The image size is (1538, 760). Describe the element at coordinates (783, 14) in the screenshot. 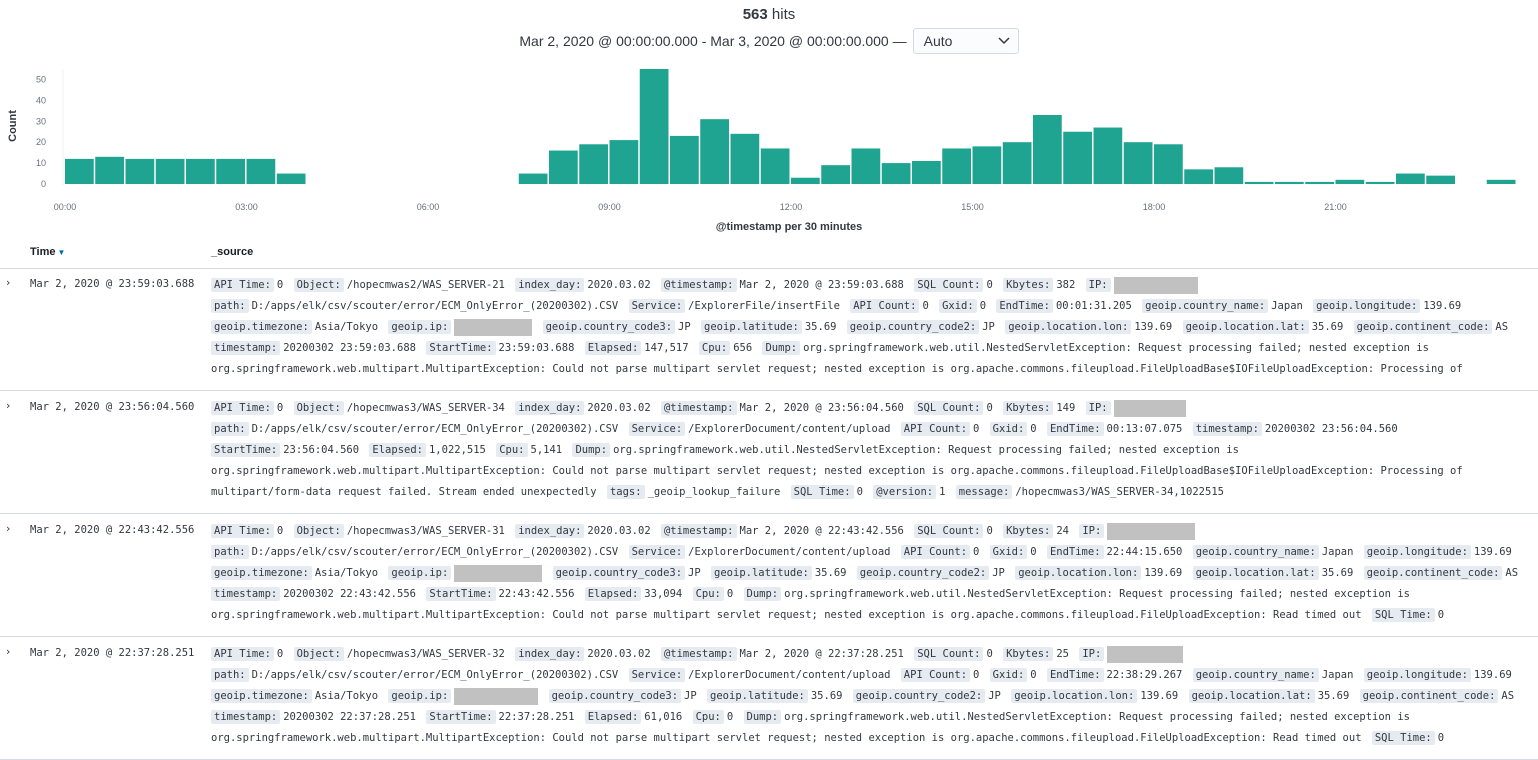

I see `hits-label: hits` at that location.